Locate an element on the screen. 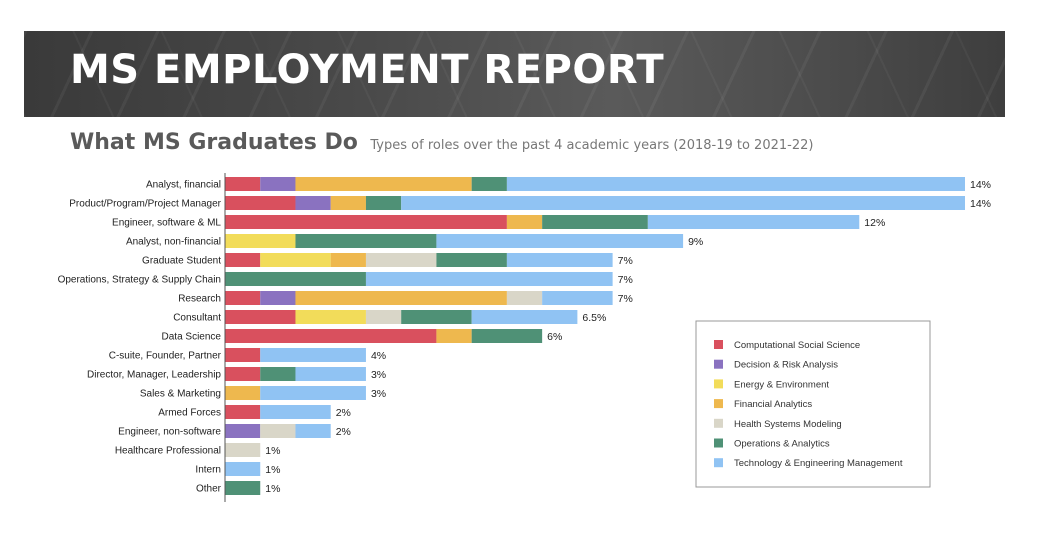 The image size is (1041, 543). bar-value-label: 6% is located at coordinates (554, 337).